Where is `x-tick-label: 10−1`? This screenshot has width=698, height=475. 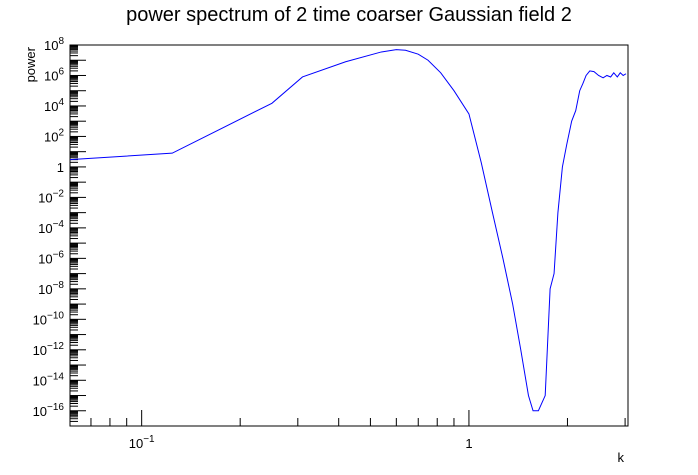
x-tick-label: 10−1 is located at coordinates (142, 442).